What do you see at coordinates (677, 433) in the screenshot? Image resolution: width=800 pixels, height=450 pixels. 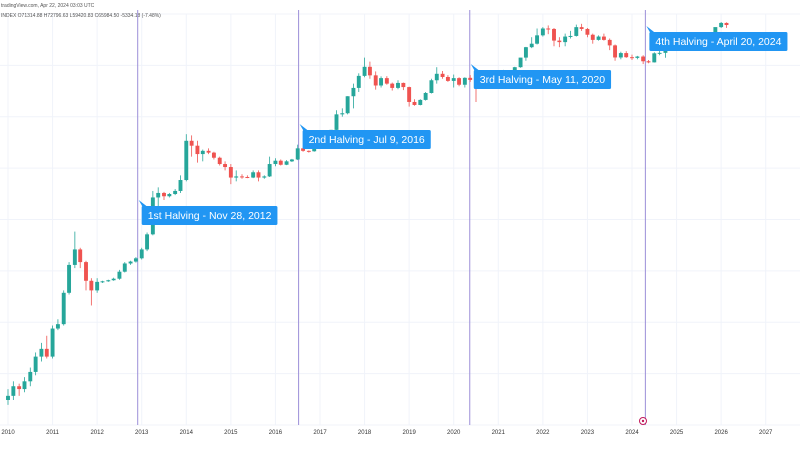 I see `x-tick-label: 2025` at bounding box center [677, 433].